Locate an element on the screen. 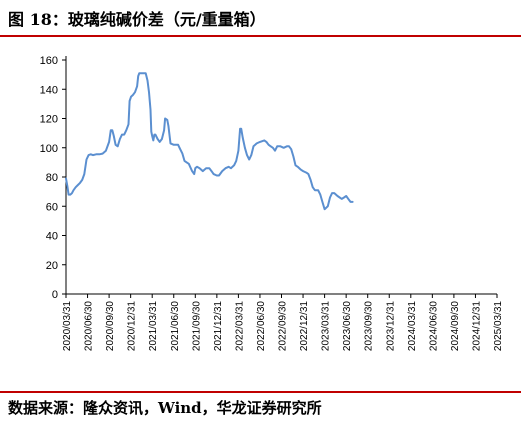  x-tick-label: 2022/12/31 is located at coordinates (304, 326).